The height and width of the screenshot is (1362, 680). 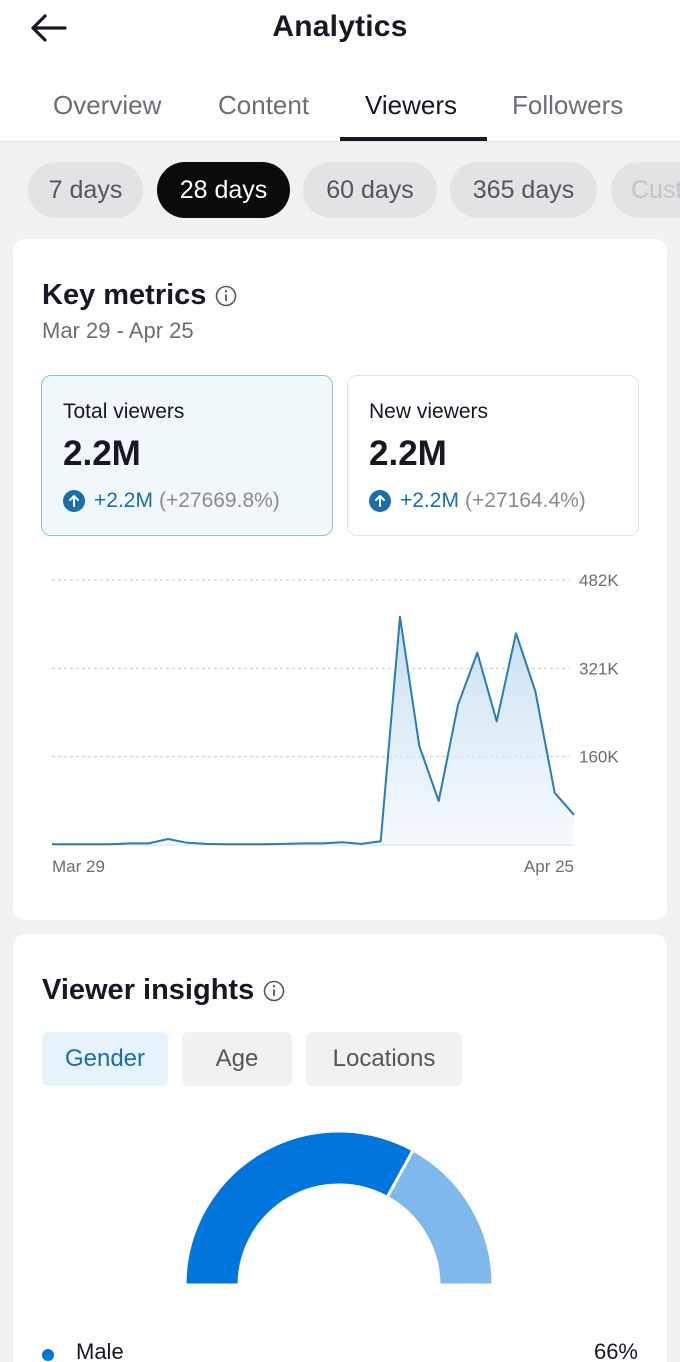 What do you see at coordinates (340, 26) in the screenshot?
I see `page-title: Analytics` at bounding box center [340, 26].